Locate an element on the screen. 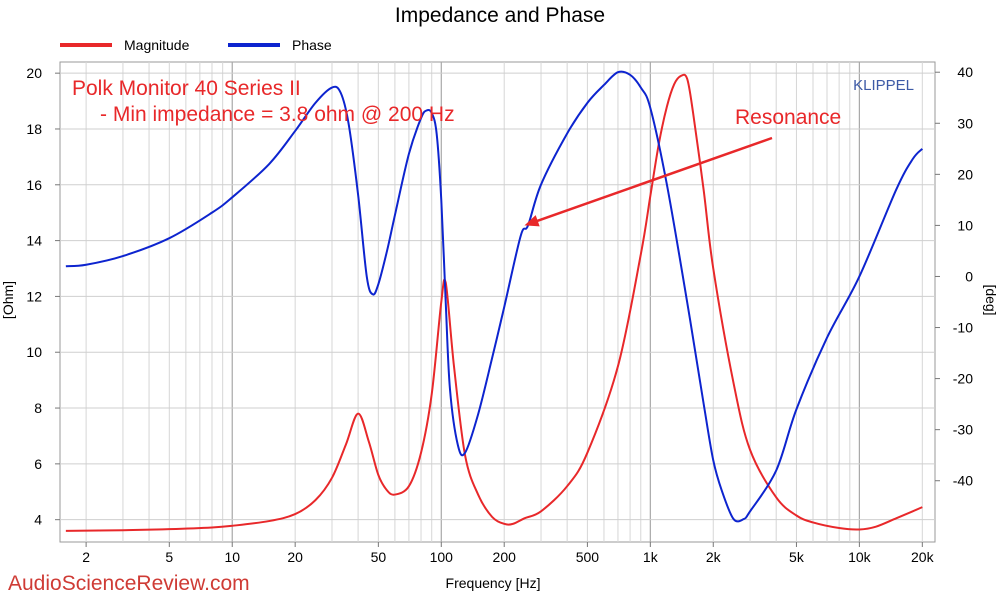 The image size is (1000, 600). x-tick-label: 500 is located at coordinates (588, 557).